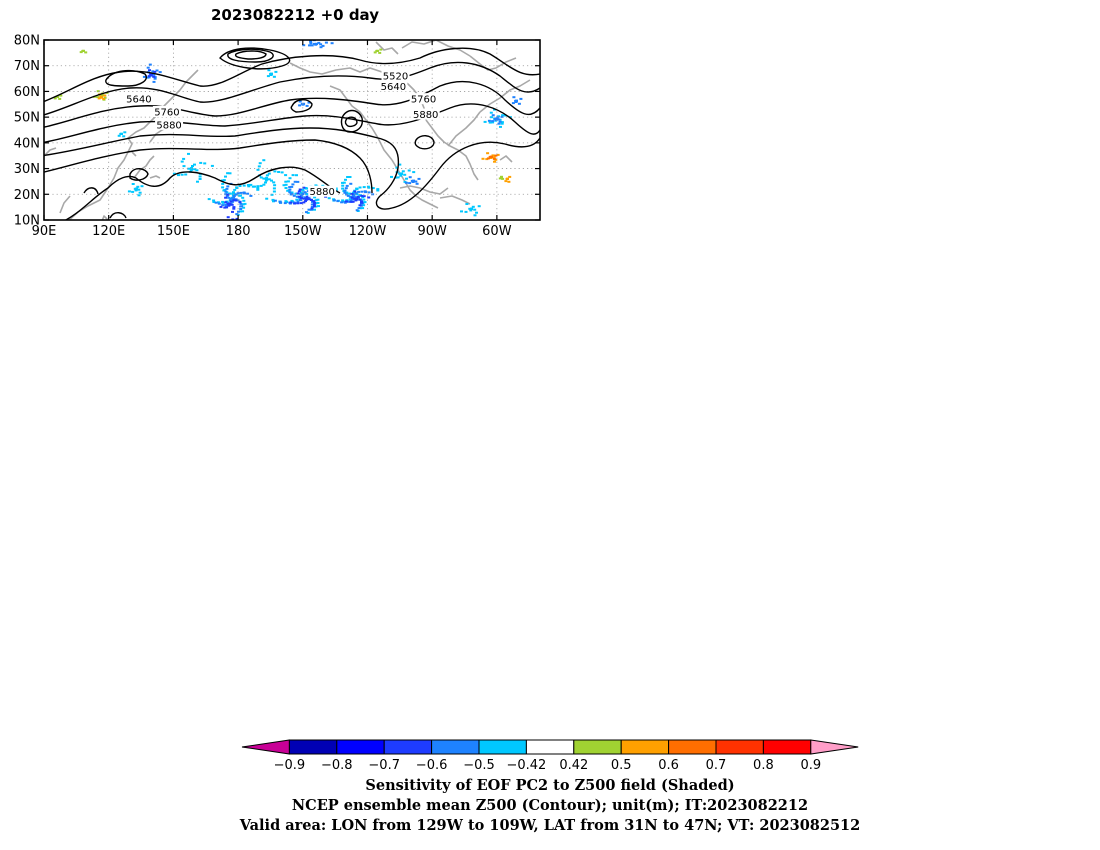  Describe the element at coordinates (292, 130) in the screenshot. I see `map-content` at that location.